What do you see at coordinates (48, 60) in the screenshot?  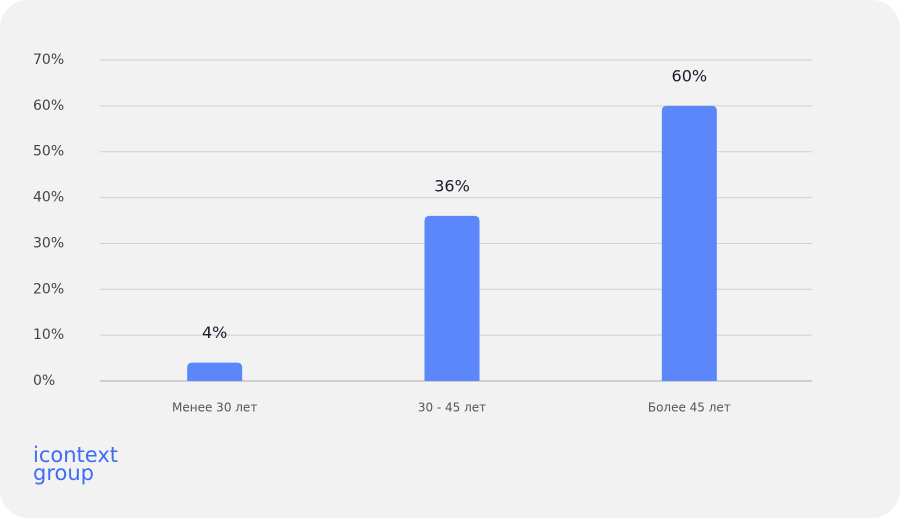 I see `y-tick-label: 70%` at bounding box center [48, 60].